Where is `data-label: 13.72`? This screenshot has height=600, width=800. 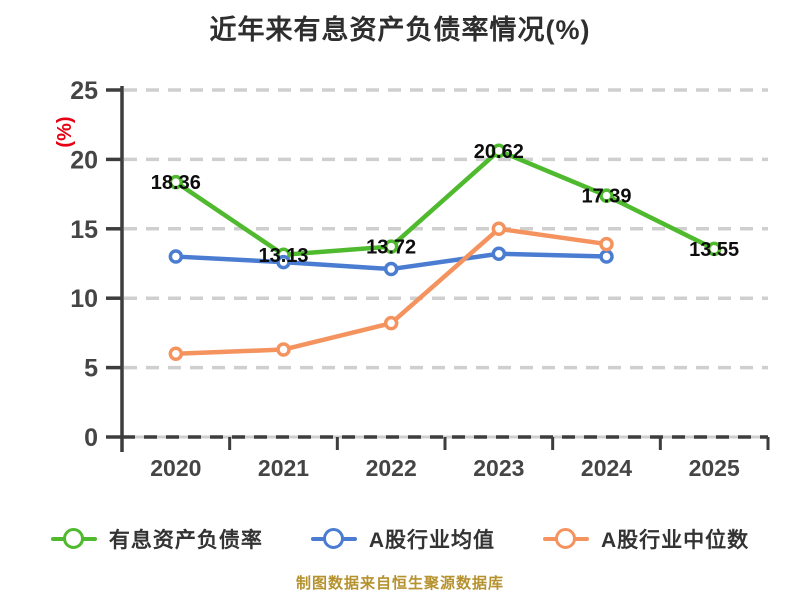 data-label: 13.72 is located at coordinates (391, 248).